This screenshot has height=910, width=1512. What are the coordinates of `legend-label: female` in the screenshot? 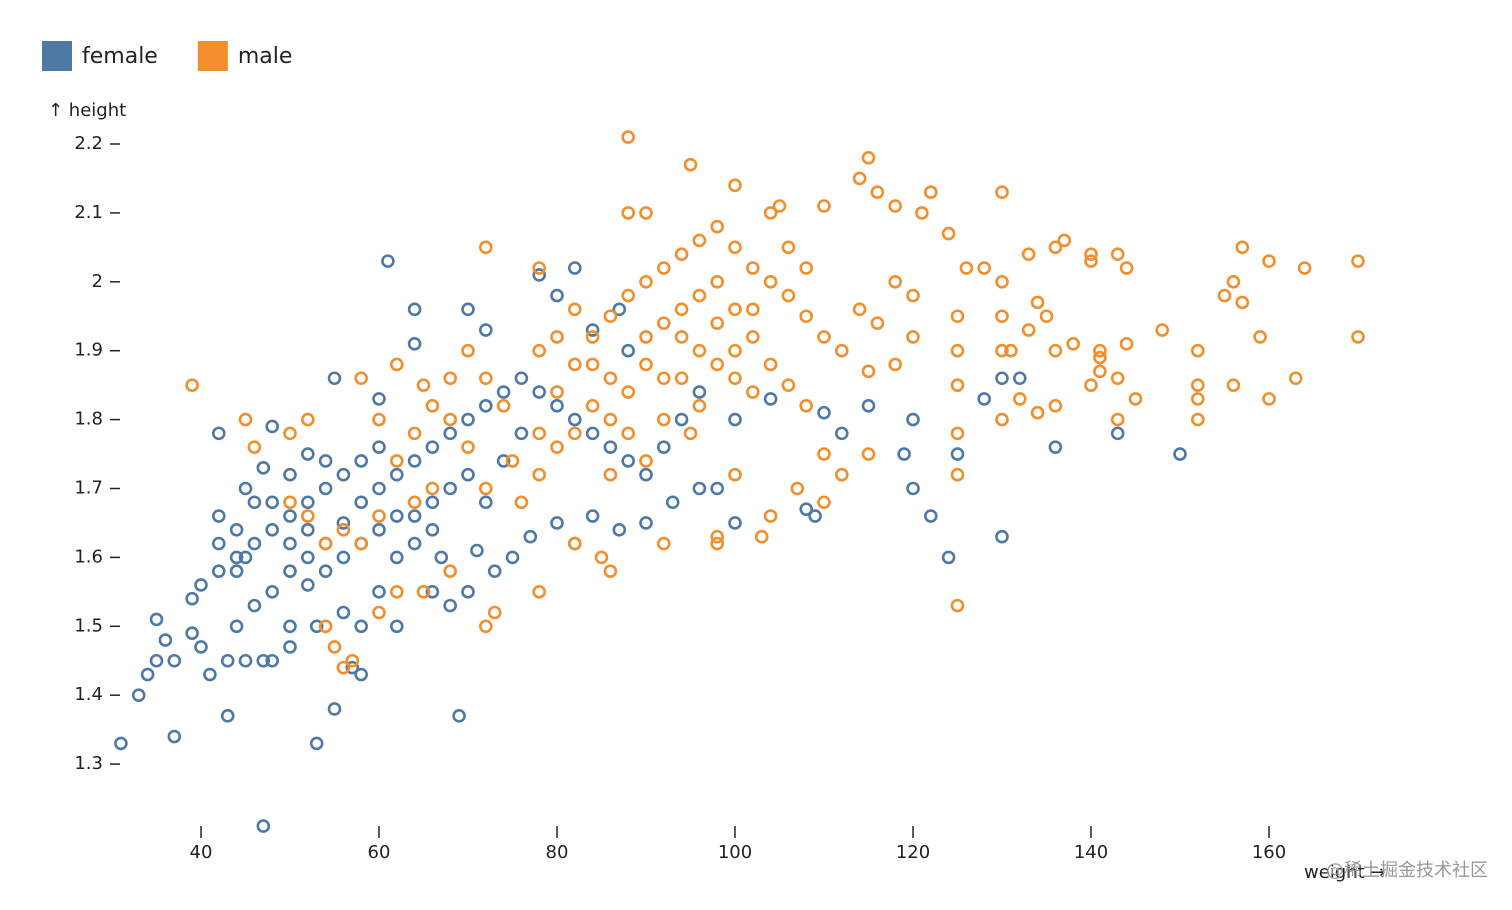 It's located at (120, 56).